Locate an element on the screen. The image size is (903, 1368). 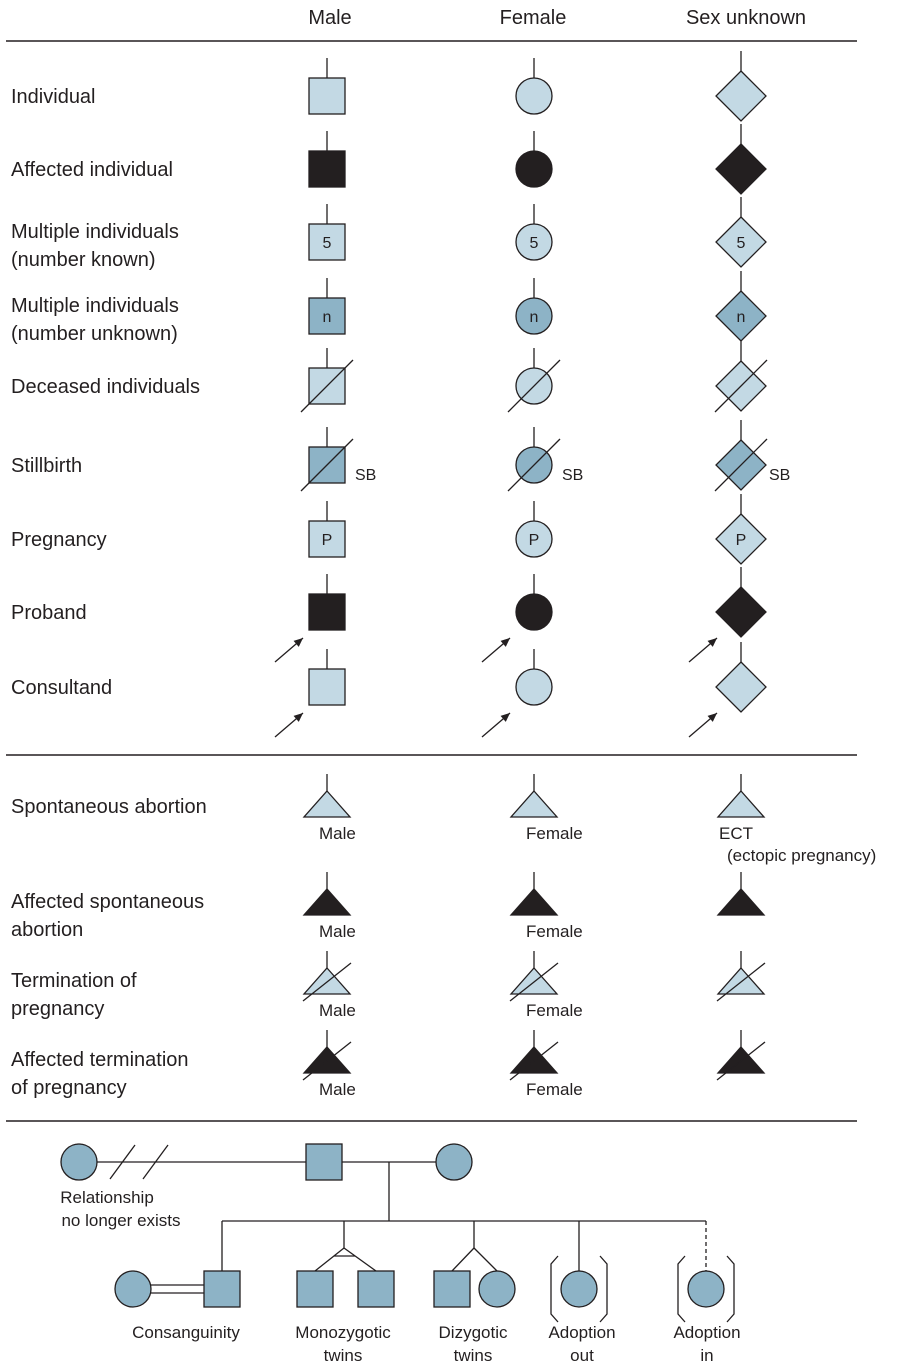
symbol-row: Proband is located at coordinates (389, 615).